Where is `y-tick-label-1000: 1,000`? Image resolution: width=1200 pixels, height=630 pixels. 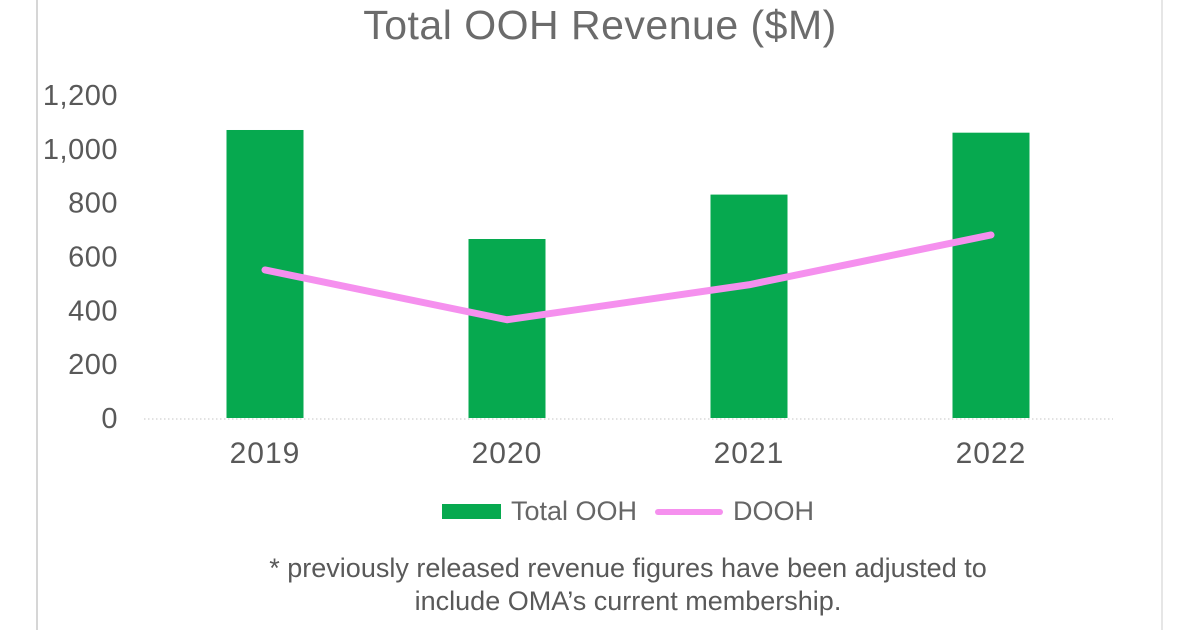
y-tick-label-1000: 1,000 is located at coordinates (80, 150).